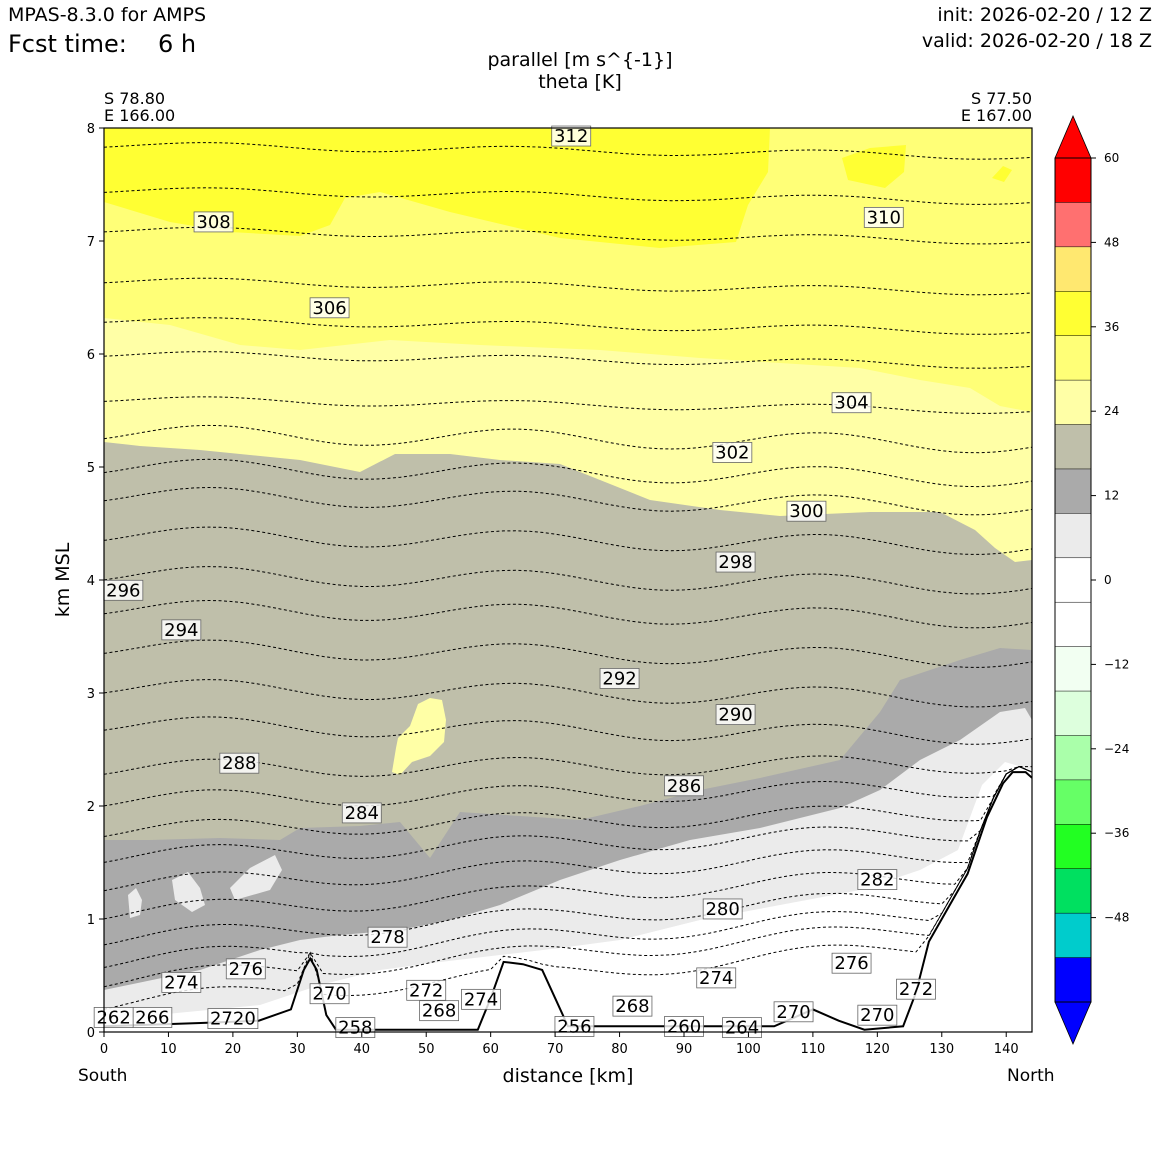  I want to click on contour-label-text: 300, so click(806, 511).